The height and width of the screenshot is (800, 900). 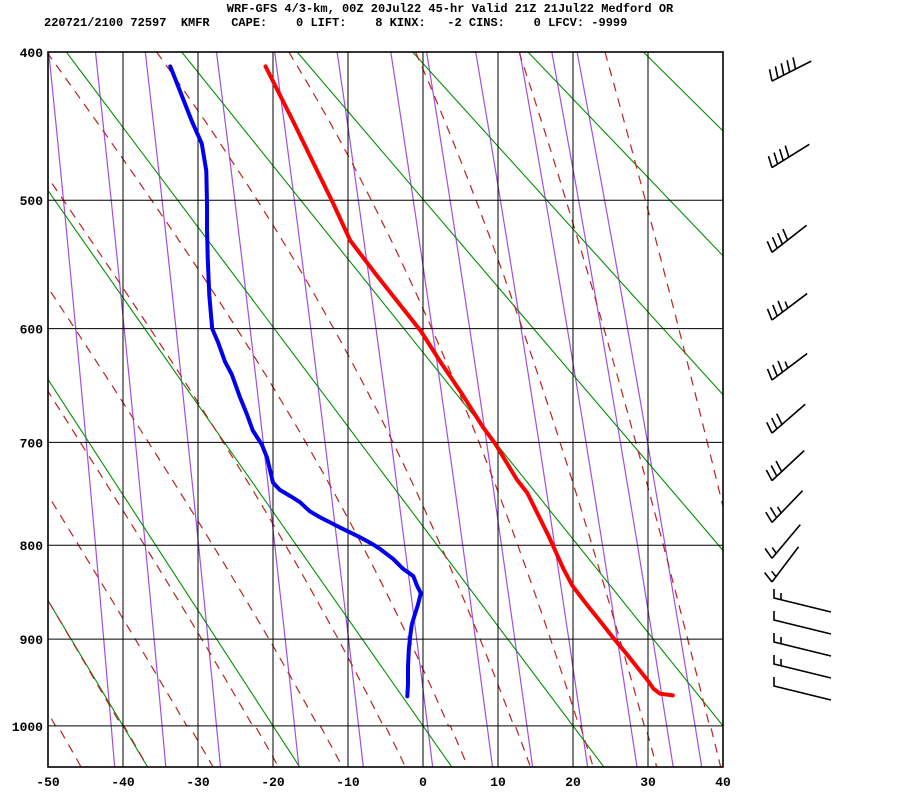 What do you see at coordinates (27, 727) in the screenshot?
I see `pressure-tick-label: 1000` at bounding box center [27, 727].